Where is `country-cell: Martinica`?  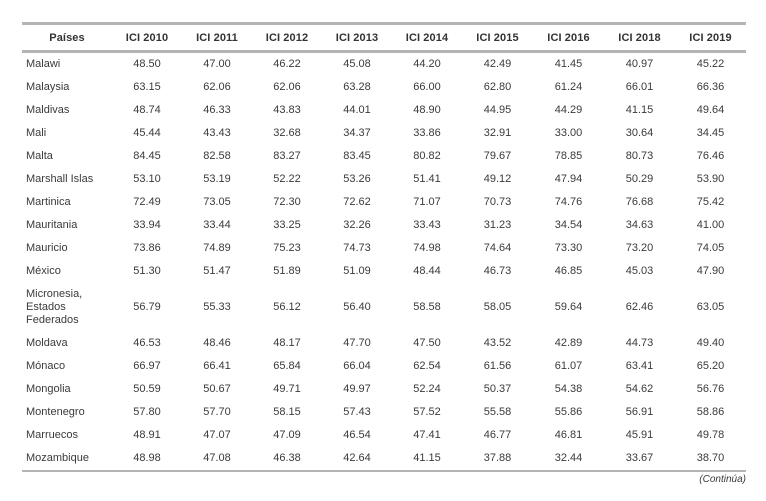 country-cell: Martinica is located at coordinates (48, 202).